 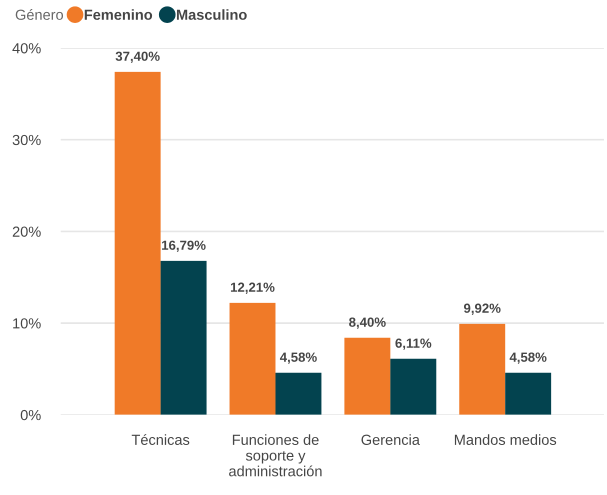 I want to click on data-label: 37,40%, so click(x=138, y=57).